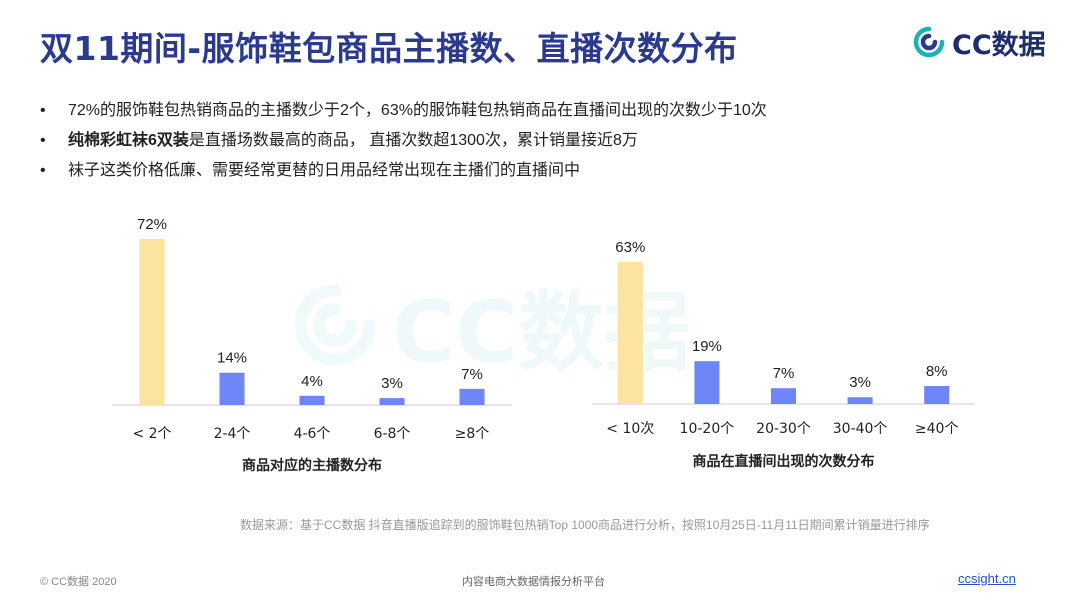  I want to click on footer-link: ccsight.cn, so click(987, 578).